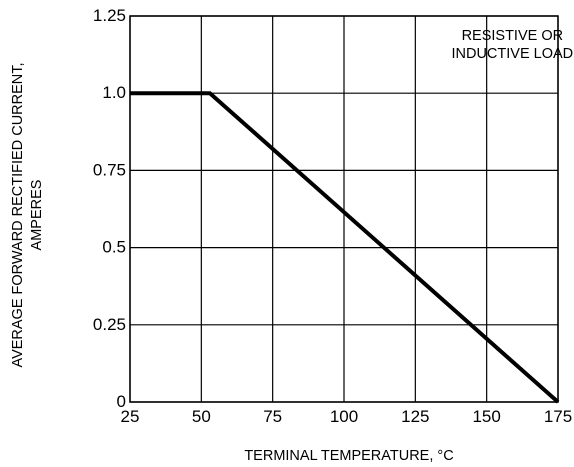 This screenshot has height=467, width=574. Describe the element at coordinates (121, 401) in the screenshot. I see `y-tick-label: 0` at that location.